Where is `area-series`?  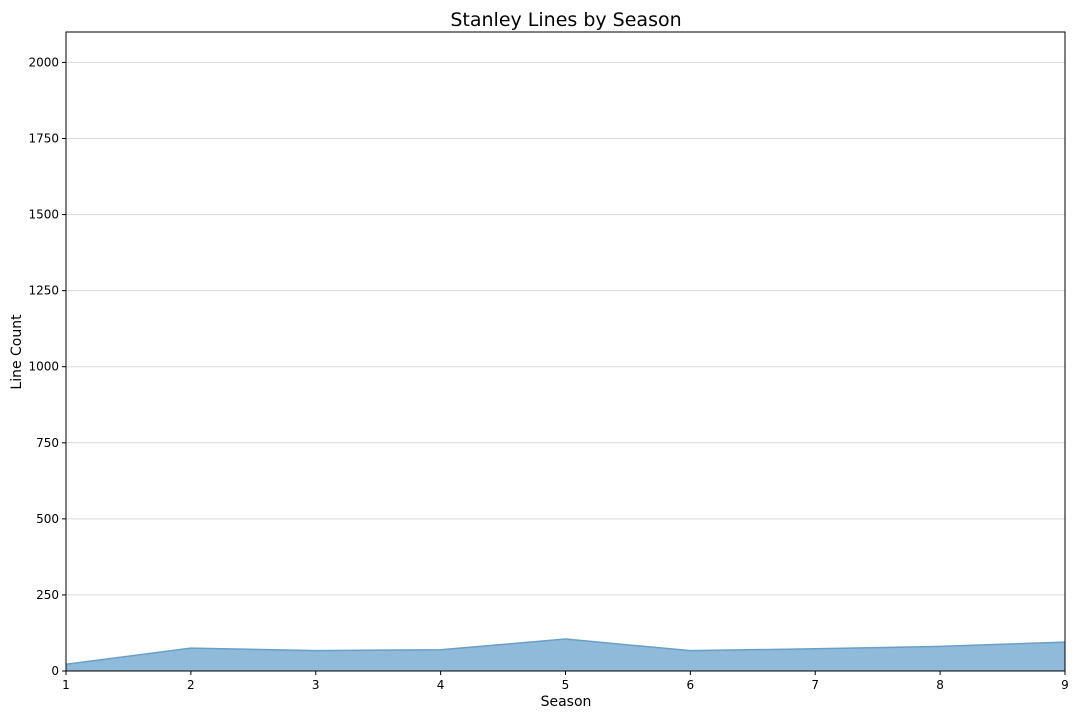
area-series is located at coordinates (565, 654).